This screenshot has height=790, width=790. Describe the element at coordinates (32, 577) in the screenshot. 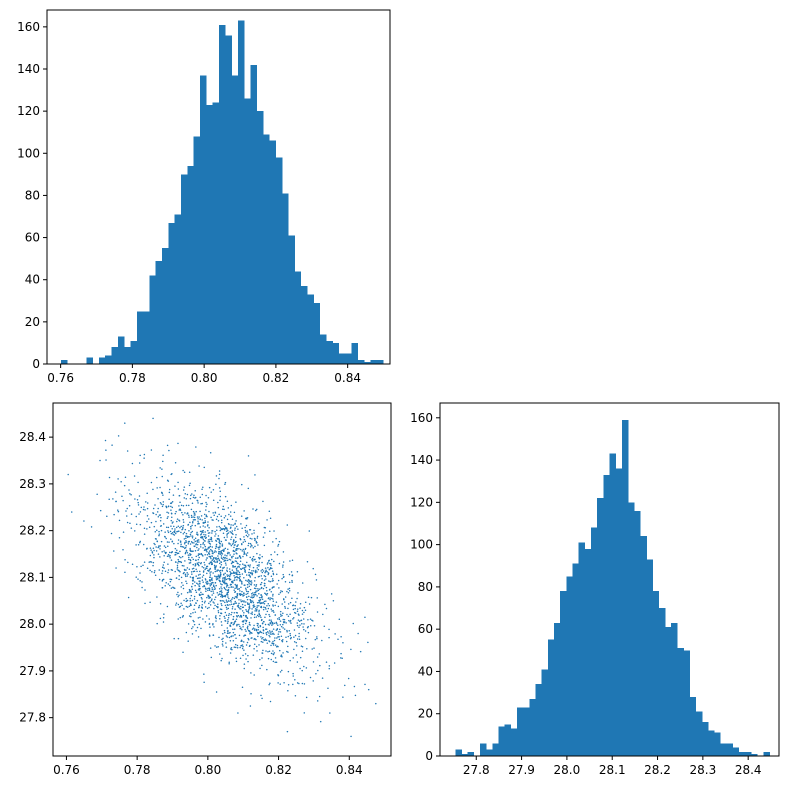

I see `y-tick-label: 28.1` at that location.